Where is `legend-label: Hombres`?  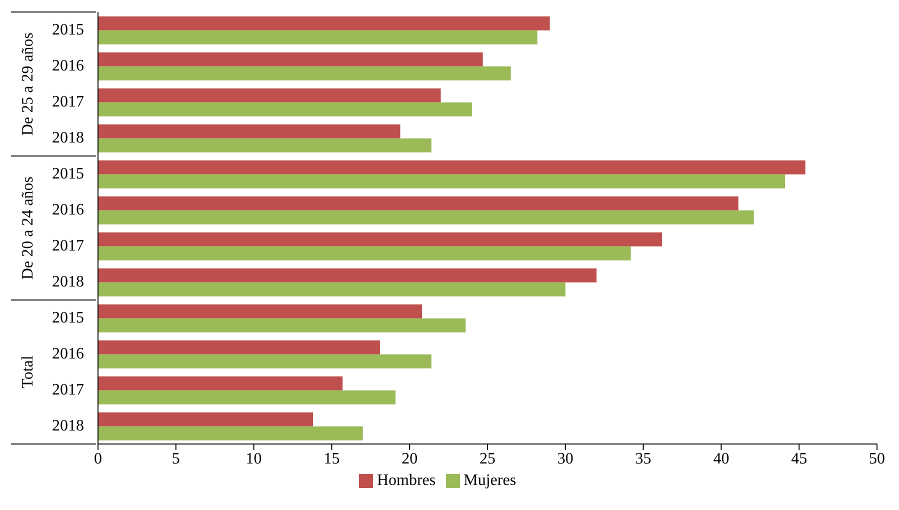
legend-label: Hombres is located at coordinates (406, 480).